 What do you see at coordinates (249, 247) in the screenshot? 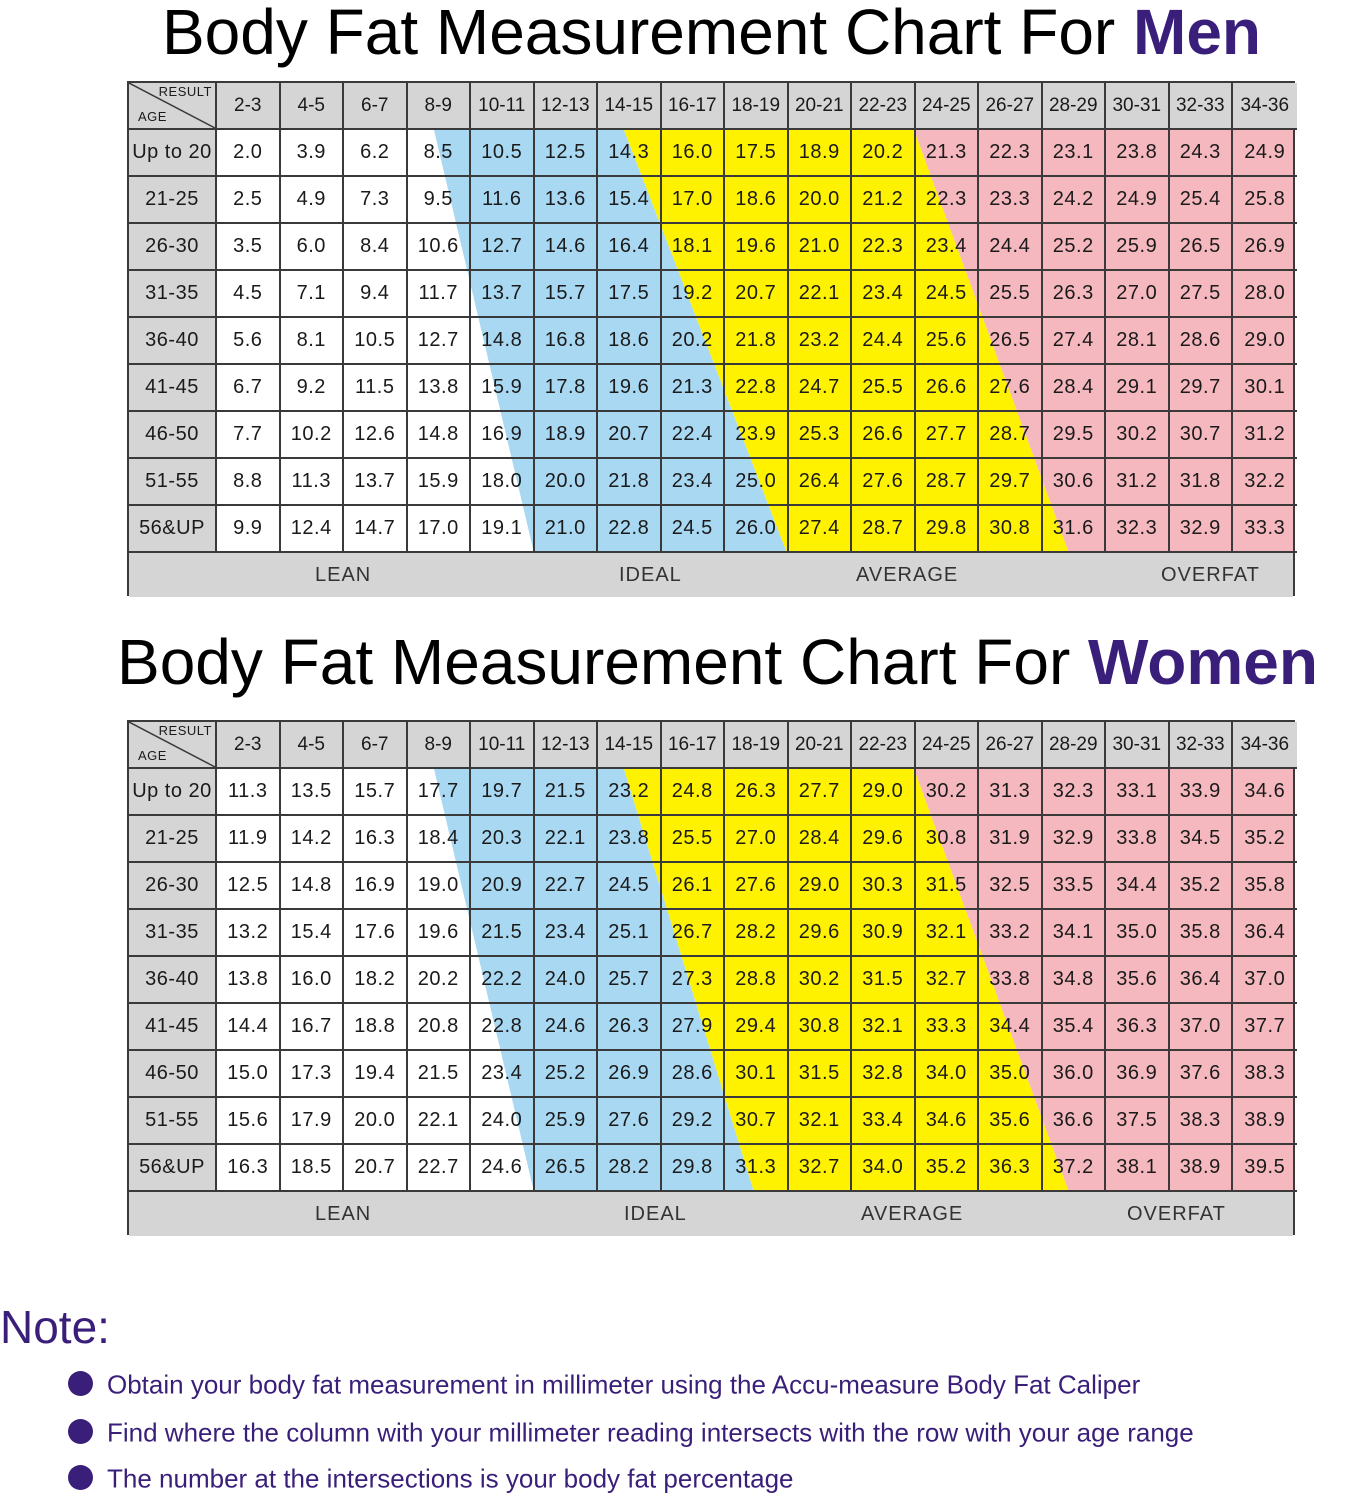
I see `men-value-cell: 3.5` at bounding box center [249, 247].